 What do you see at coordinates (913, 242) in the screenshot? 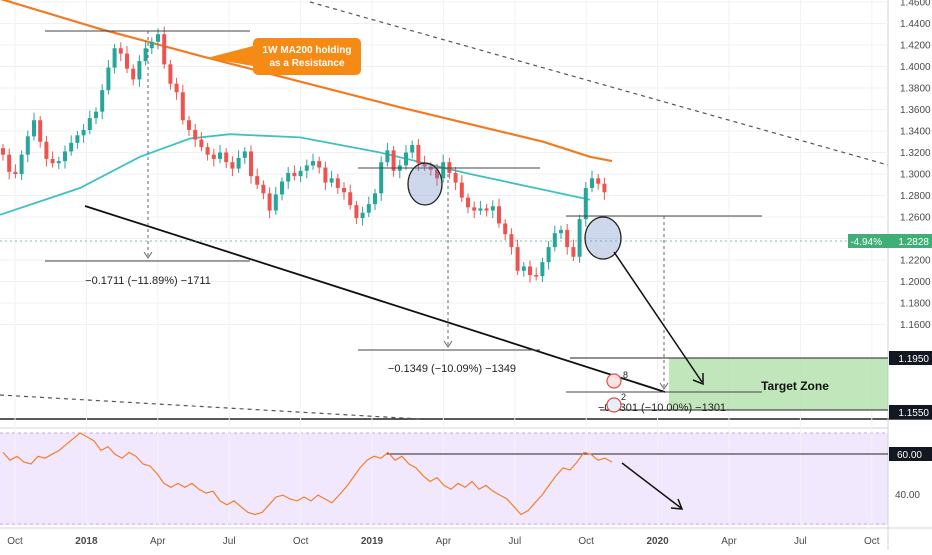
I see `last-price-value: 1.2828` at bounding box center [913, 242].